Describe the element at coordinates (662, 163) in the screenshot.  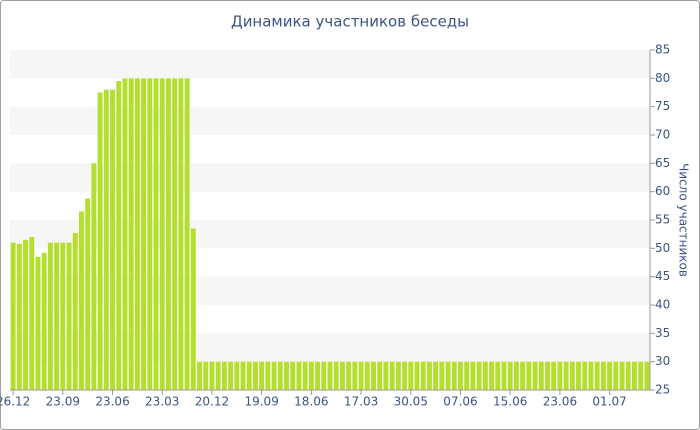
I see `y-tick-label: 65` at that location.